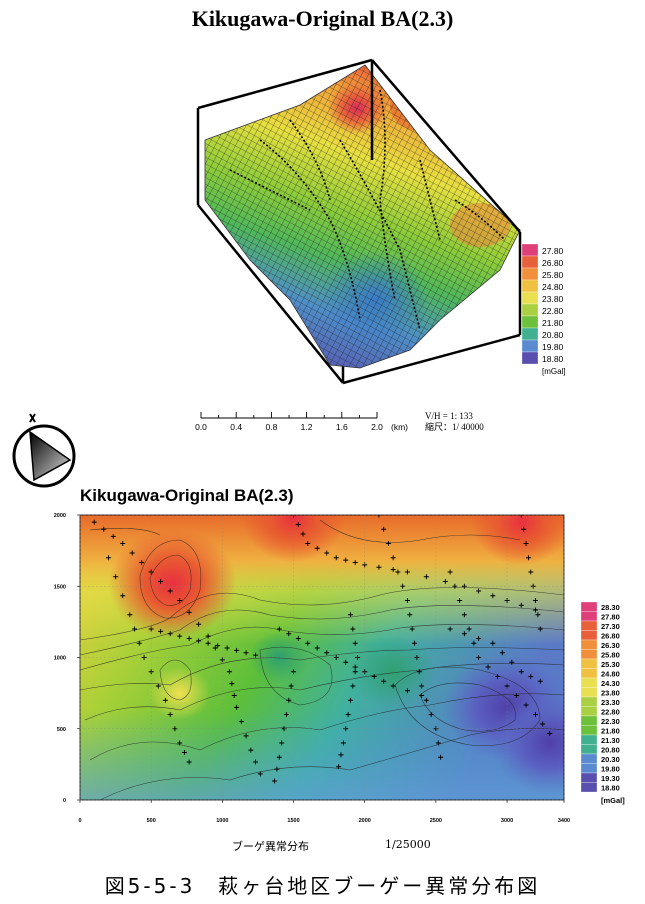 This screenshot has width=645, height=904. I want to click on top-legend-label: 21.80, so click(553, 323).